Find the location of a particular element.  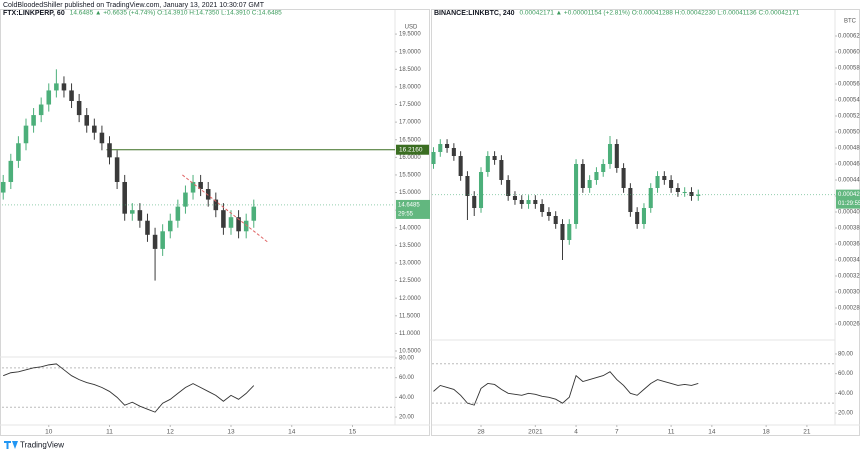

hline-tag is located at coordinates (412, 149).